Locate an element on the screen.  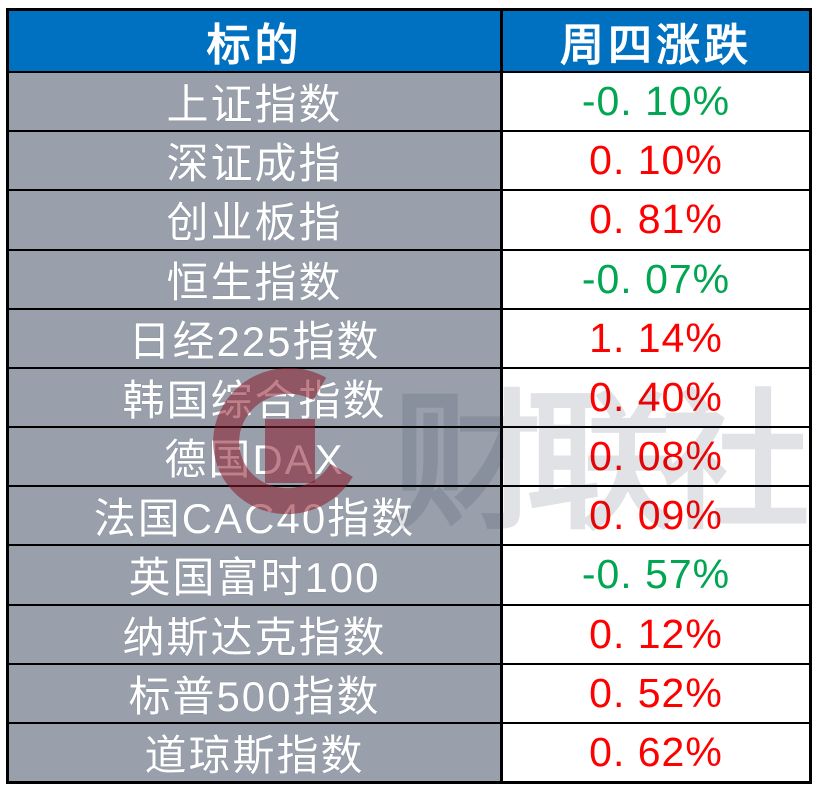
change-value-cell: 0. 09% is located at coordinates (656, 516).